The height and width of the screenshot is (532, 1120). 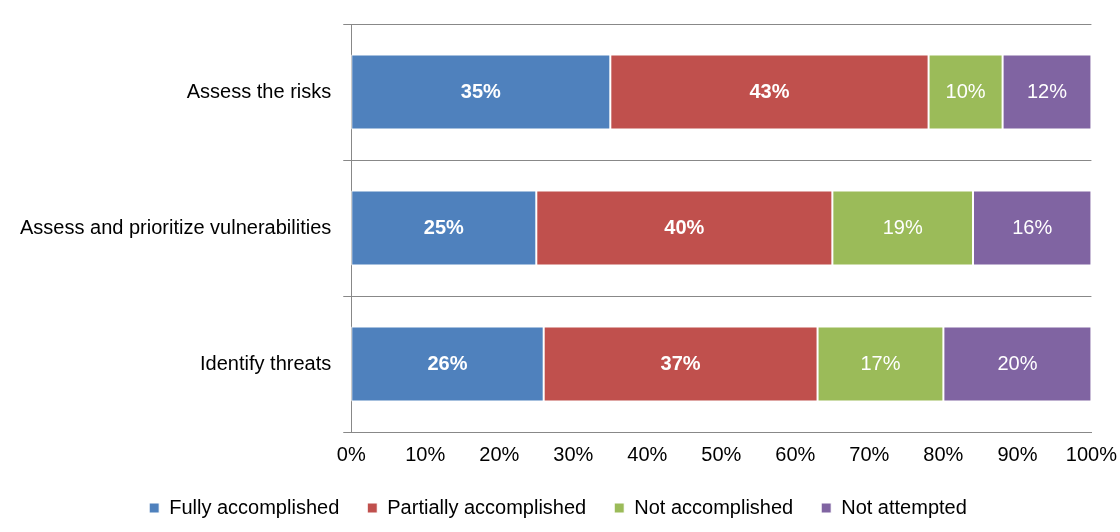 I want to click on x-tick-label: 80%, so click(x=943, y=453).